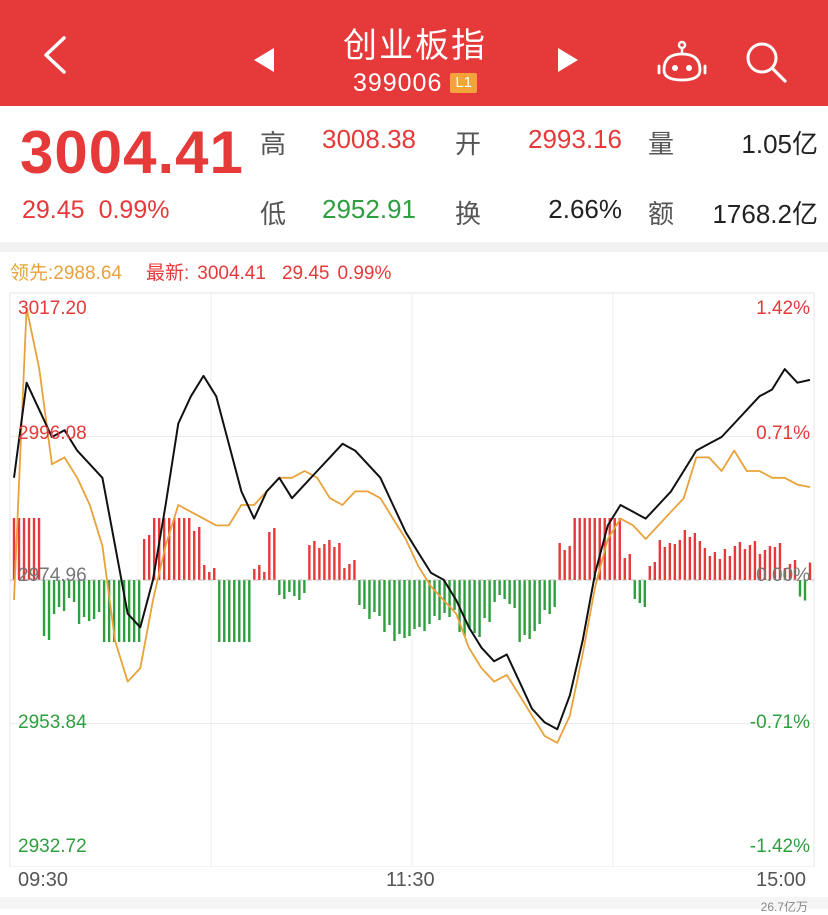  What do you see at coordinates (52, 308) in the screenshot?
I see `y-left-label-top: 3017.20` at bounding box center [52, 308].